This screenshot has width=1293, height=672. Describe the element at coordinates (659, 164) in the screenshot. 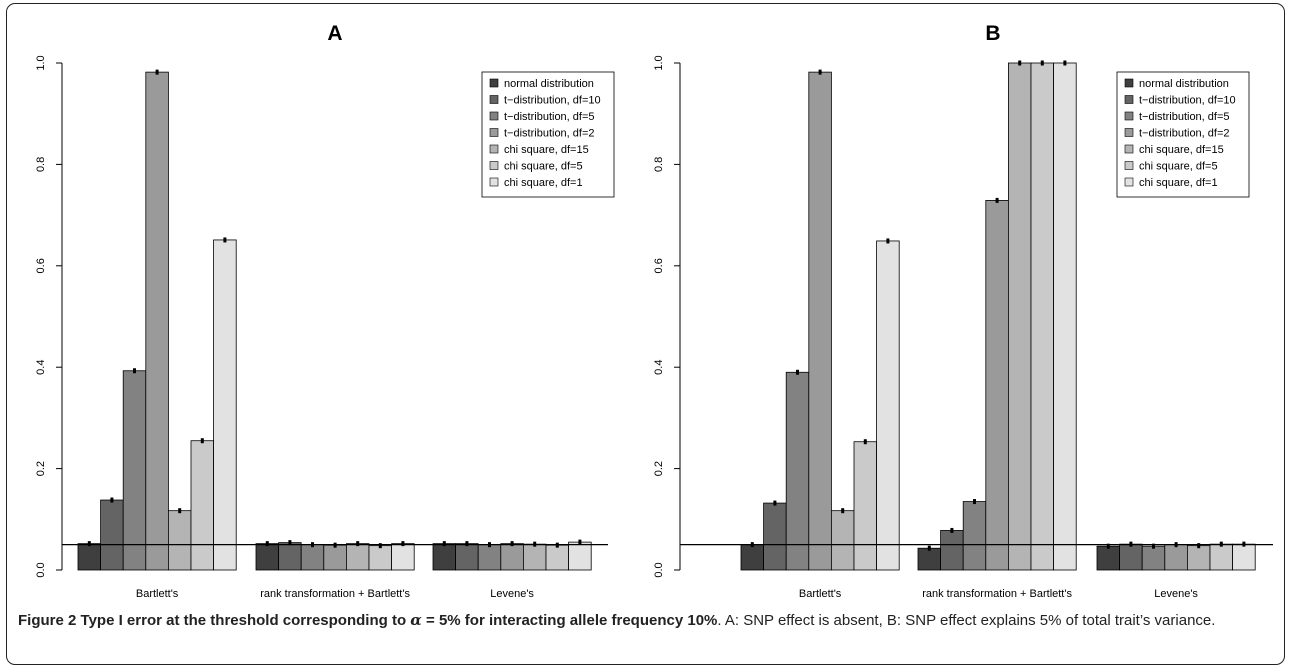

I see `panel-b-y-tick-label: 0.8` at that location.